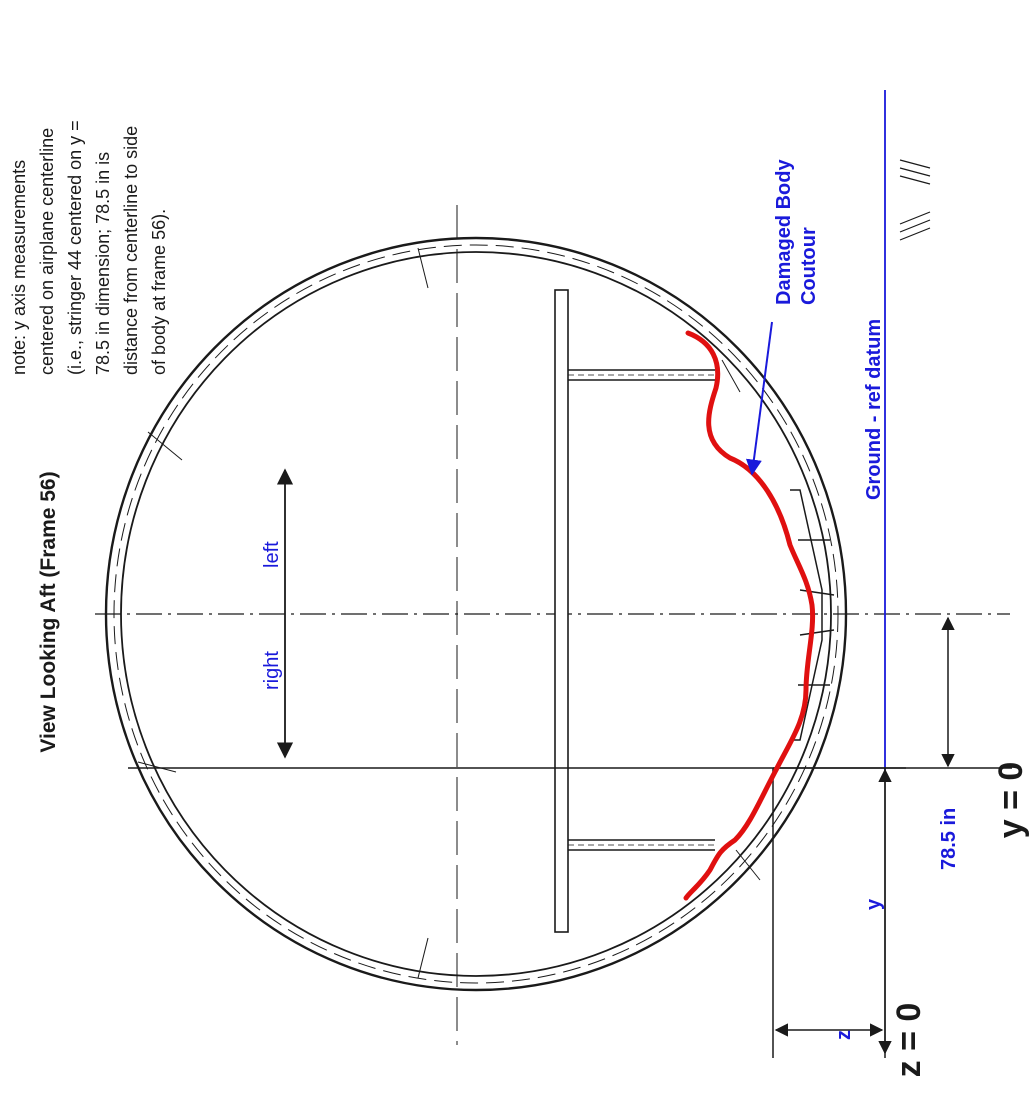  I want to click on keel-structure, so click(812, 615).